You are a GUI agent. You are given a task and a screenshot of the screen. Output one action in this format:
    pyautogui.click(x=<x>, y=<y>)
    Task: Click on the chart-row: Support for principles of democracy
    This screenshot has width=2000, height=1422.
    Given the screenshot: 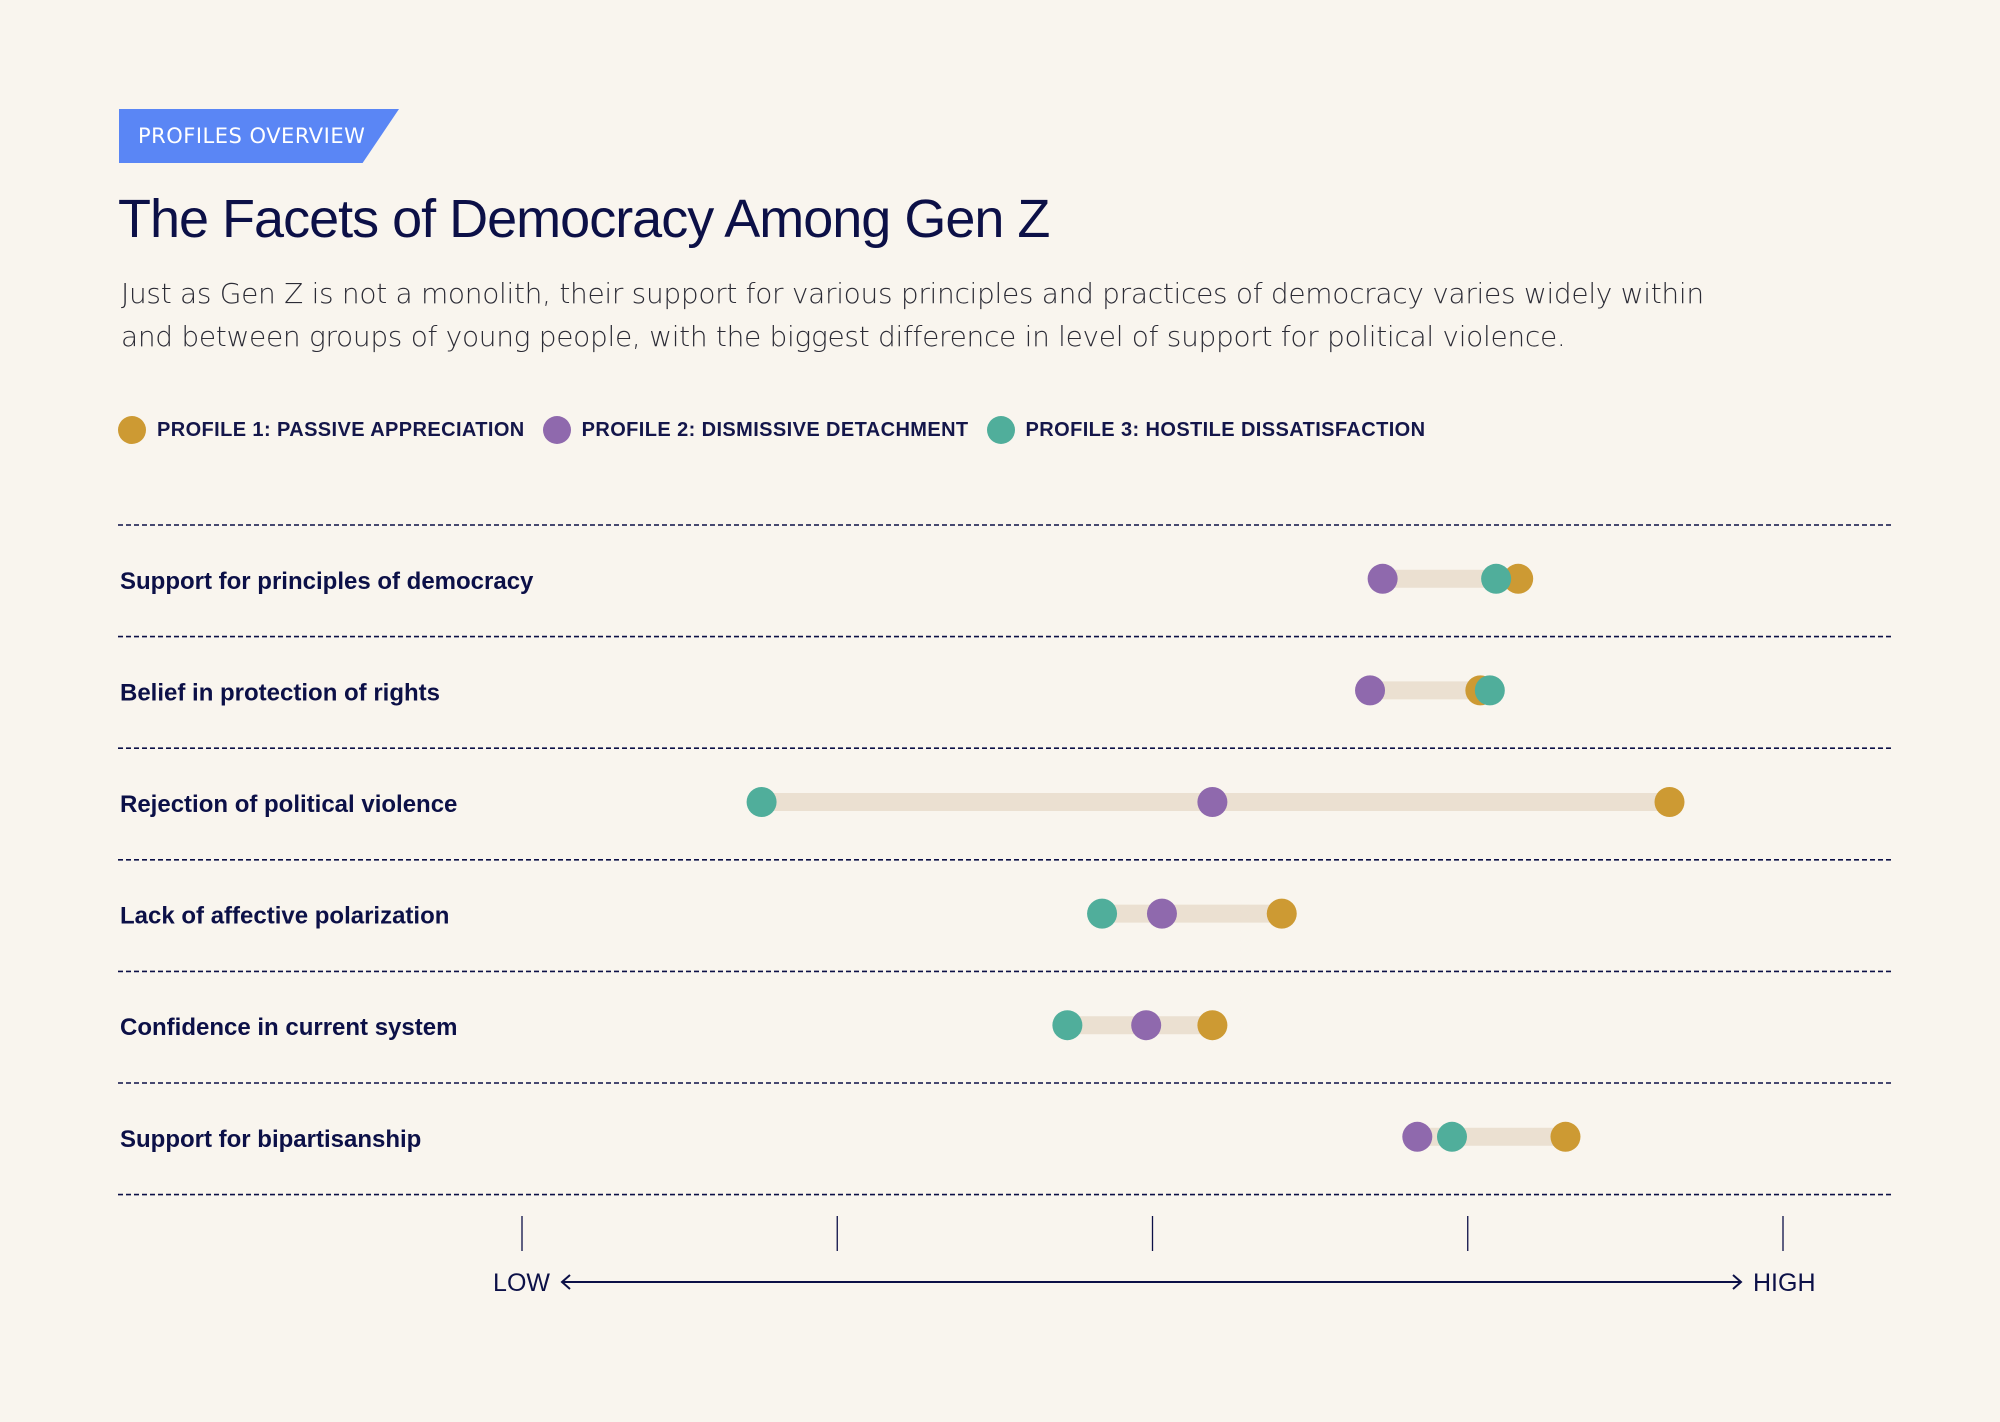 What is the action you would take?
    pyautogui.click(x=827, y=579)
    